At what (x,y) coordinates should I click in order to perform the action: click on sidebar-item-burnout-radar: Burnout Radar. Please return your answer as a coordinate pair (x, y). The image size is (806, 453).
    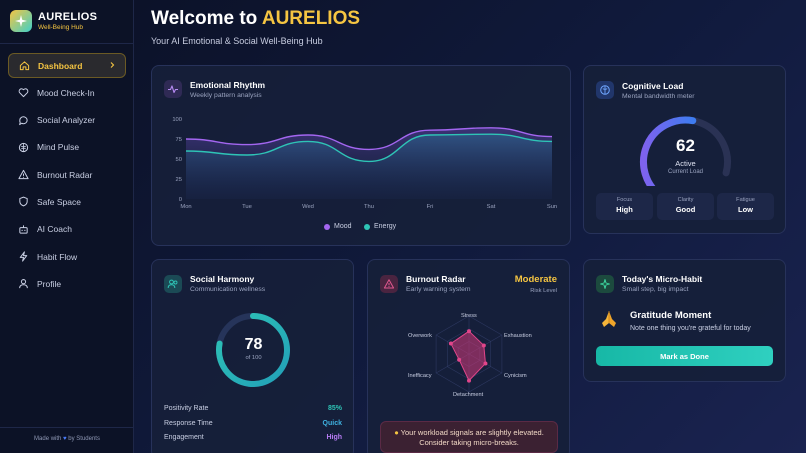
    Looking at the image, I should click on (67, 174).